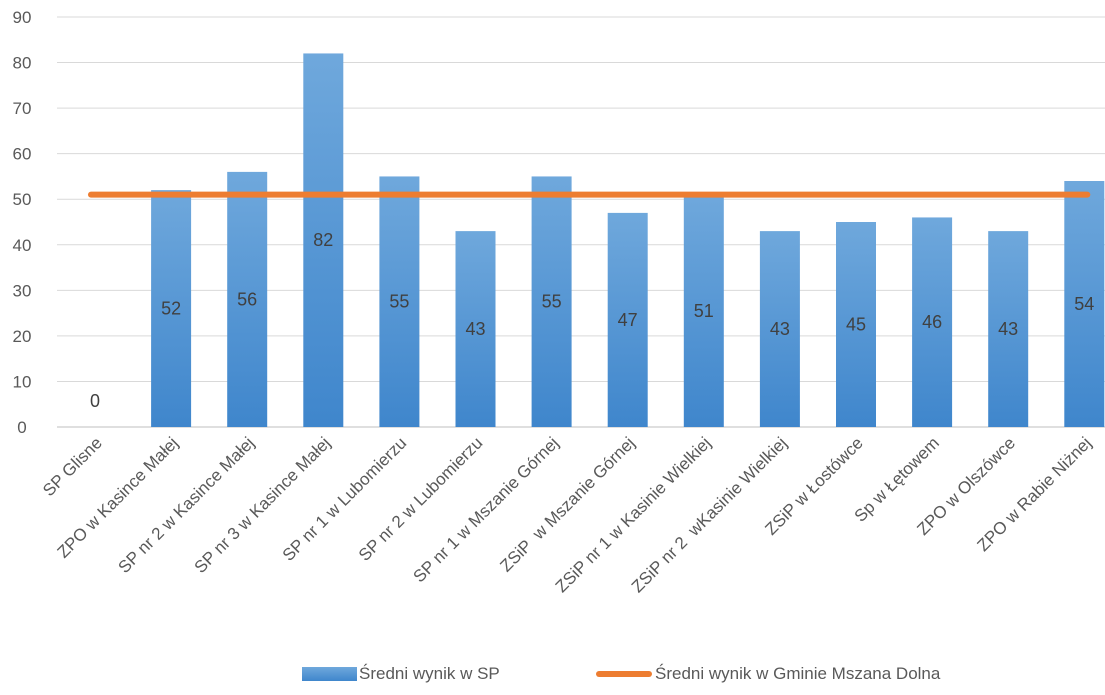  What do you see at coordinates (344, 498) in the screenshot?
I see `x-tick-label: SP nr 1 w Lubomierzu` at bounding box center [344, 498].